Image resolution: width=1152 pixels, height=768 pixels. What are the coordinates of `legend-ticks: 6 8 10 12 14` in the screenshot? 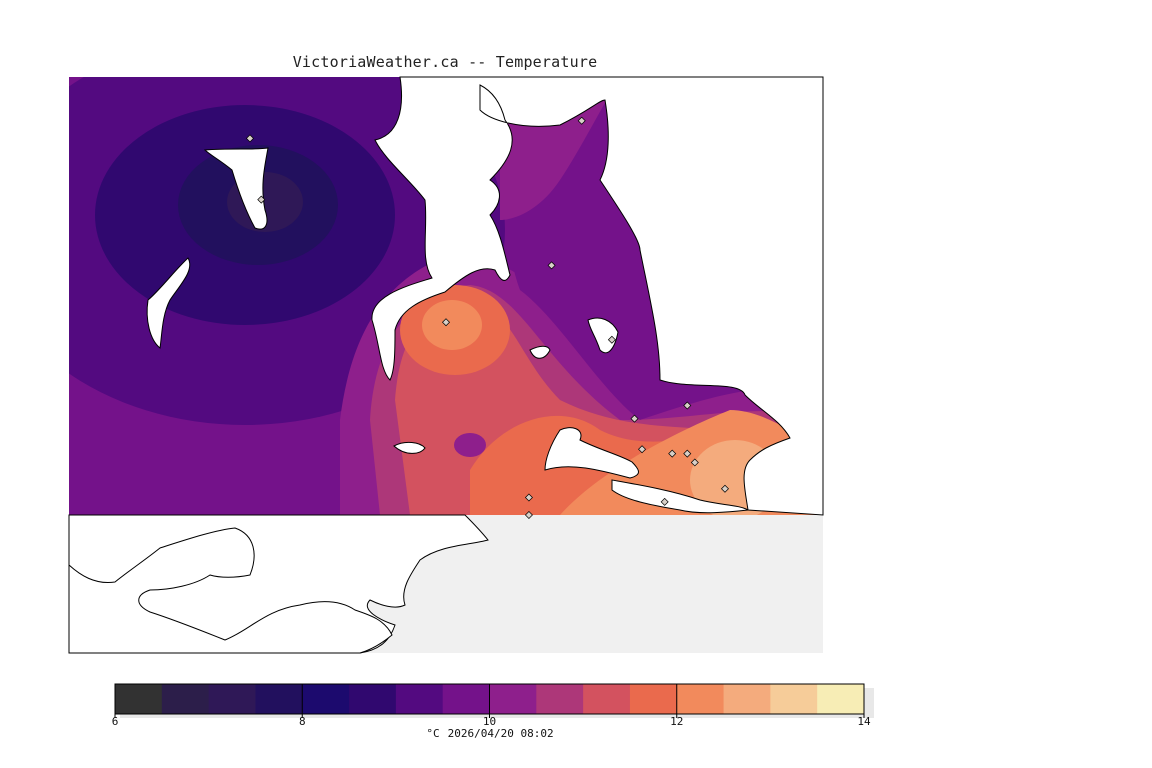 It's located at (491, 706).